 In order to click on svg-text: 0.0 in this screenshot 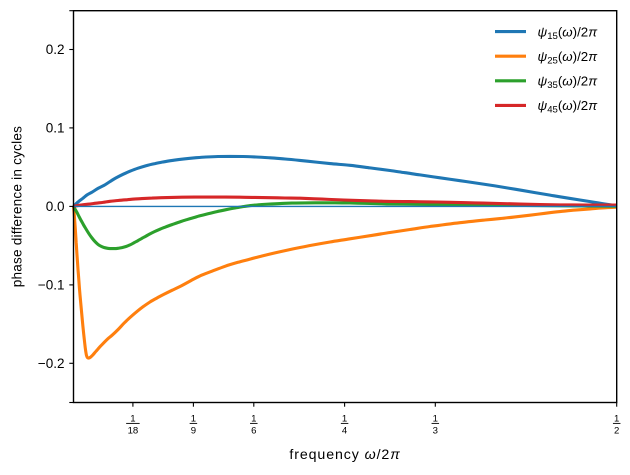, I will do `click(55, 206)`.